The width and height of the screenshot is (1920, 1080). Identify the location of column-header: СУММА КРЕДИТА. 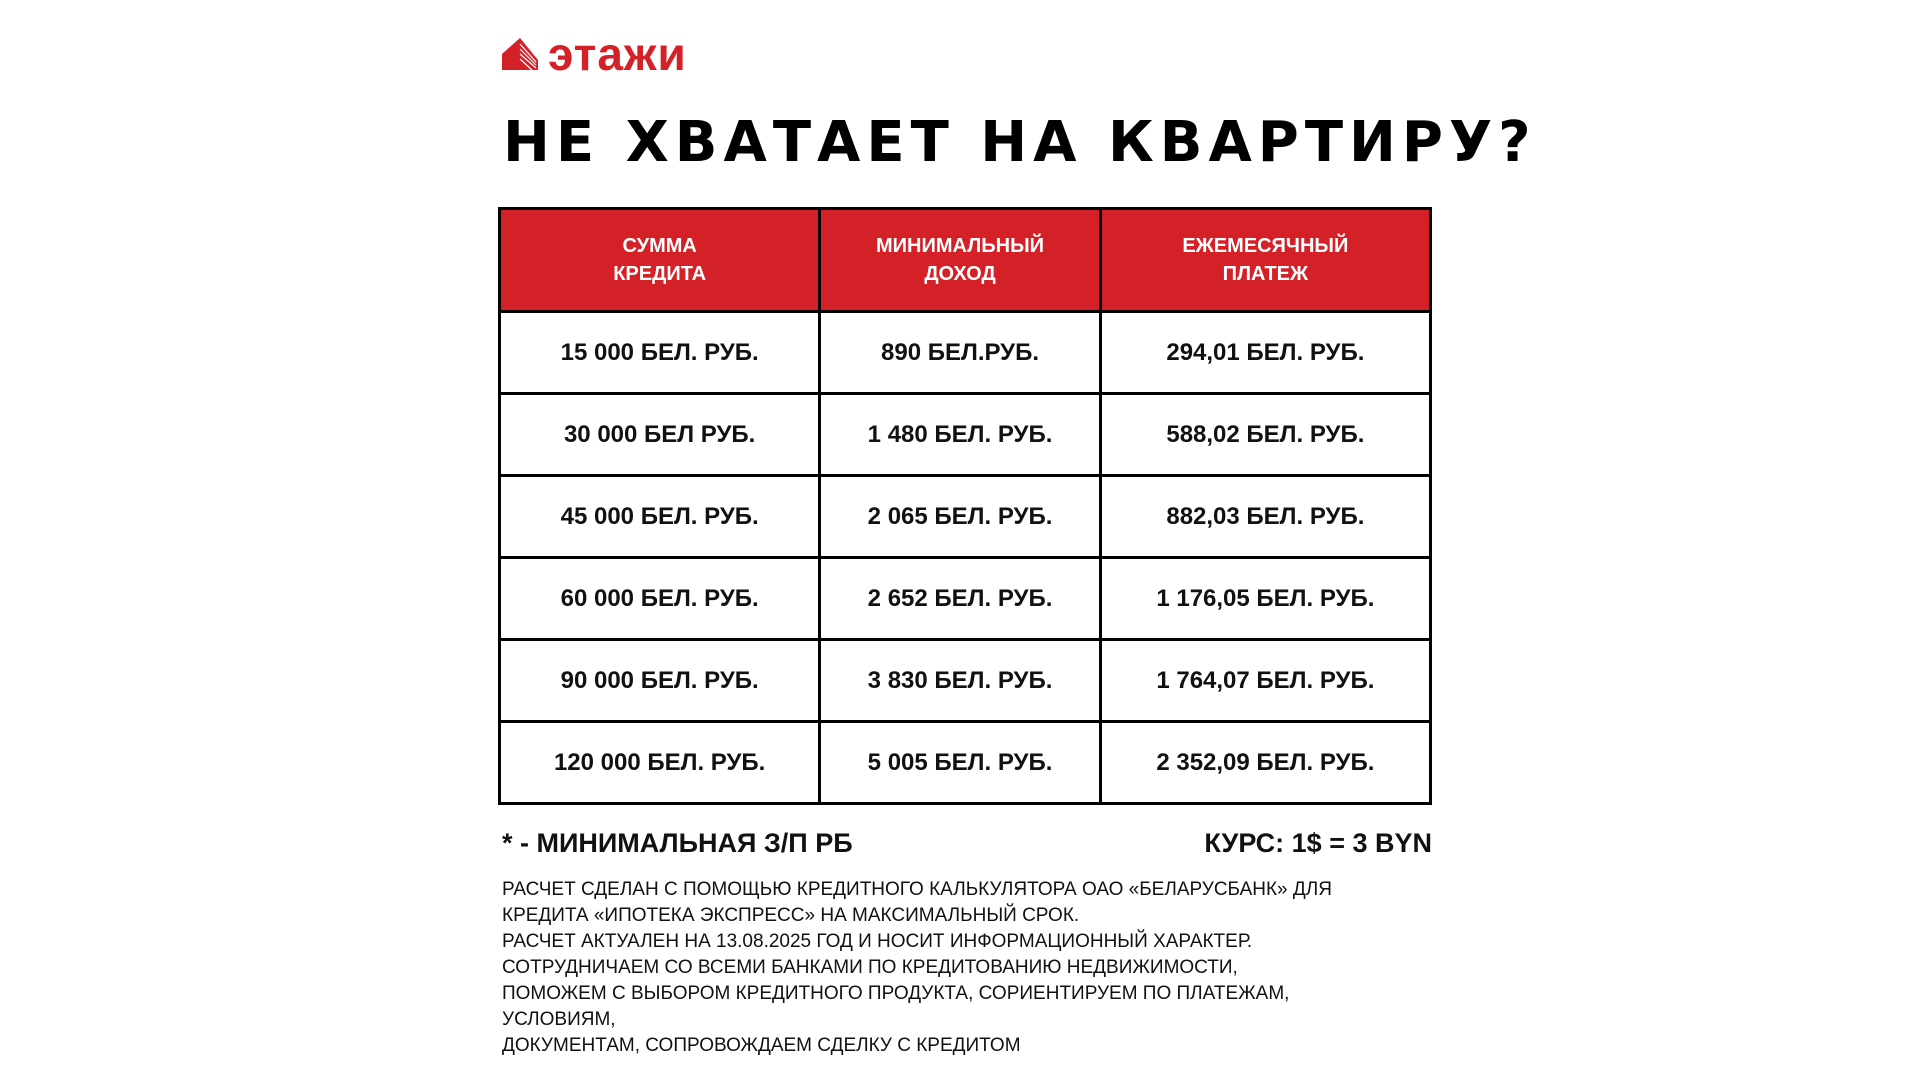
(659, 260).